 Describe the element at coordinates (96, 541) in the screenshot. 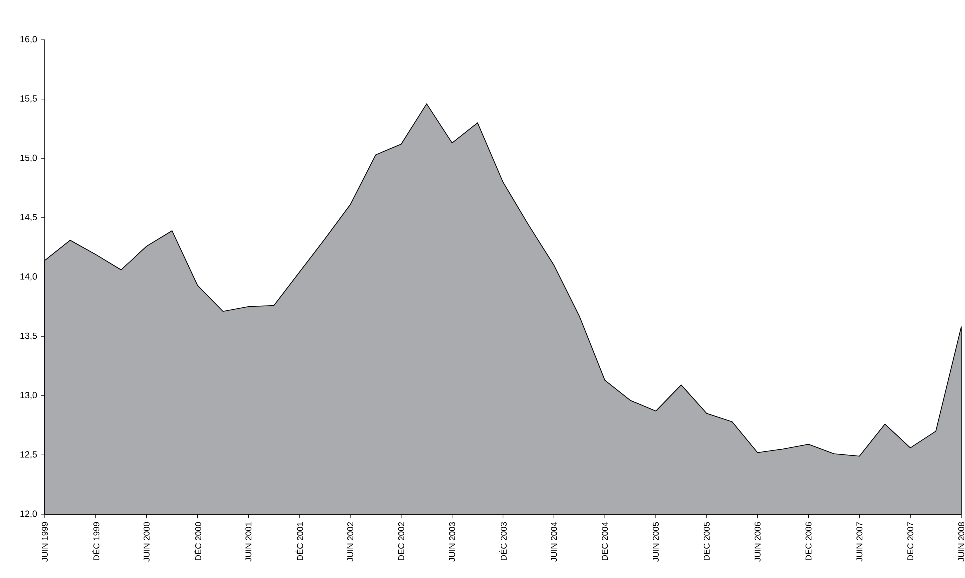

I see `x-tick-label: DÉC 1999` at that location.